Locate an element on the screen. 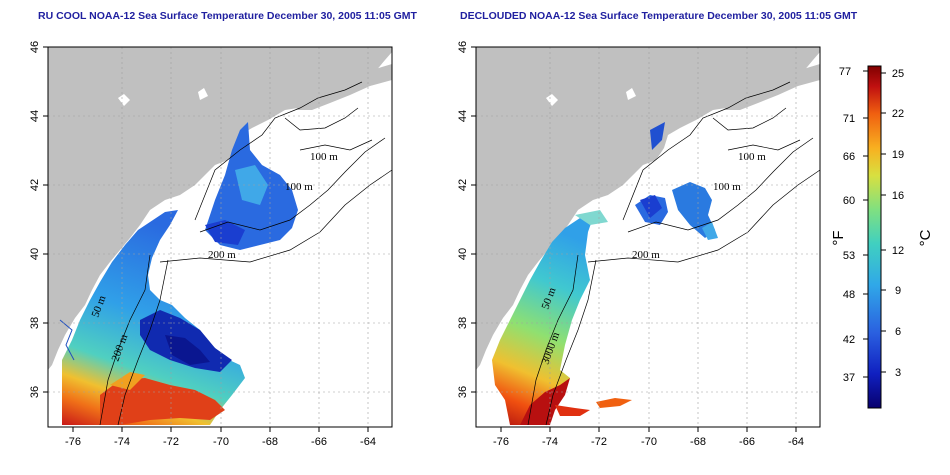 The image size is (950, 475). fahrenheit-tick: 42 is located at coordinates (849, 340).